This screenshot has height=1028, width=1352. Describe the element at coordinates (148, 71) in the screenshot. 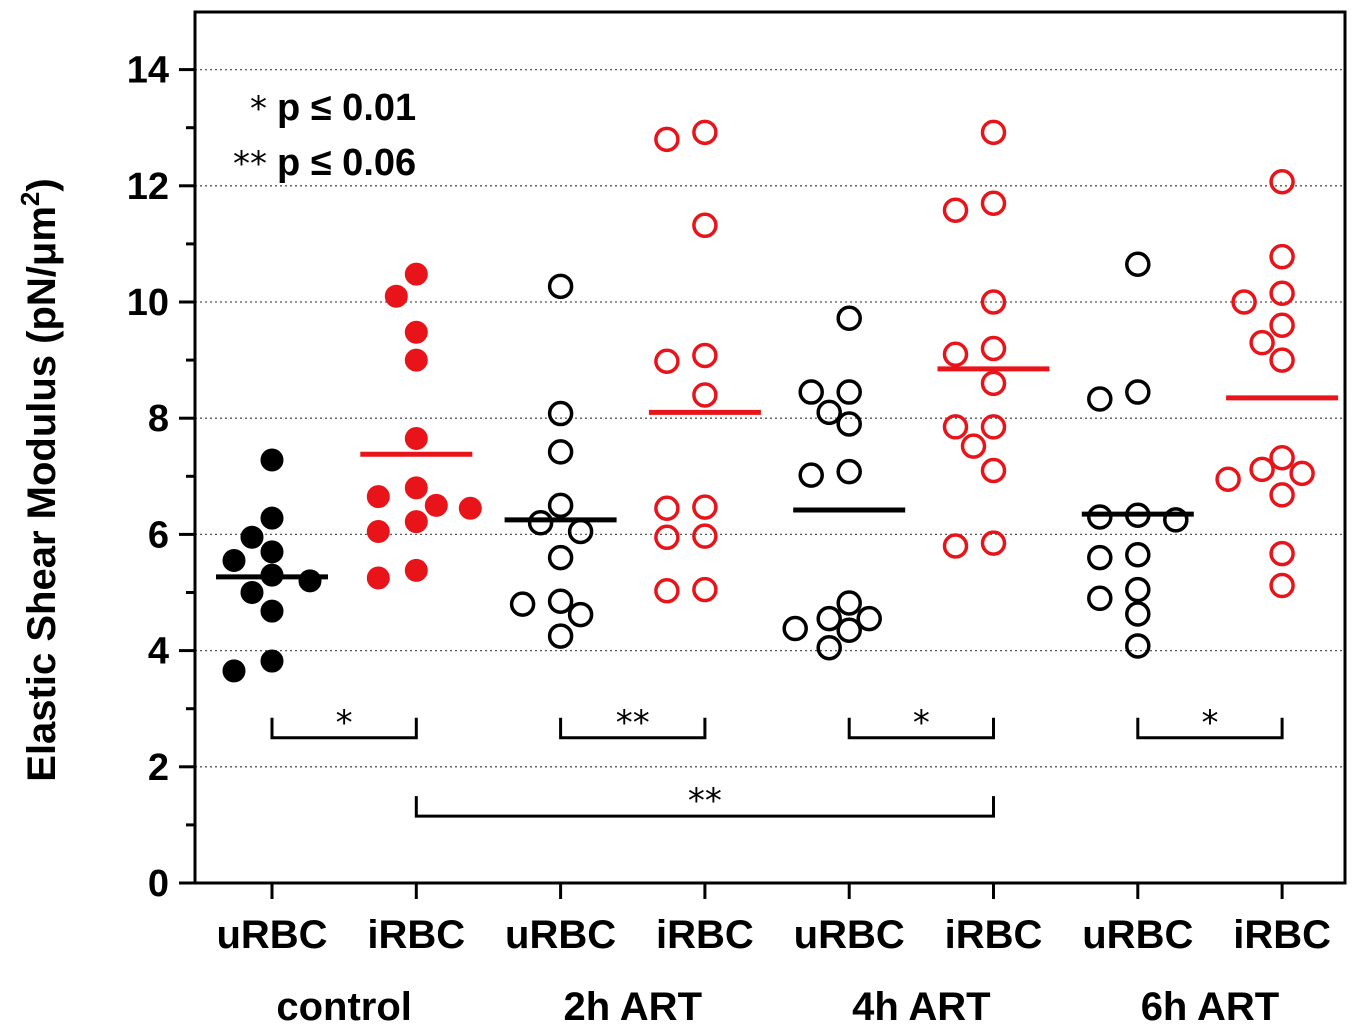

I see `y-tick-label-14: 14` at that location.